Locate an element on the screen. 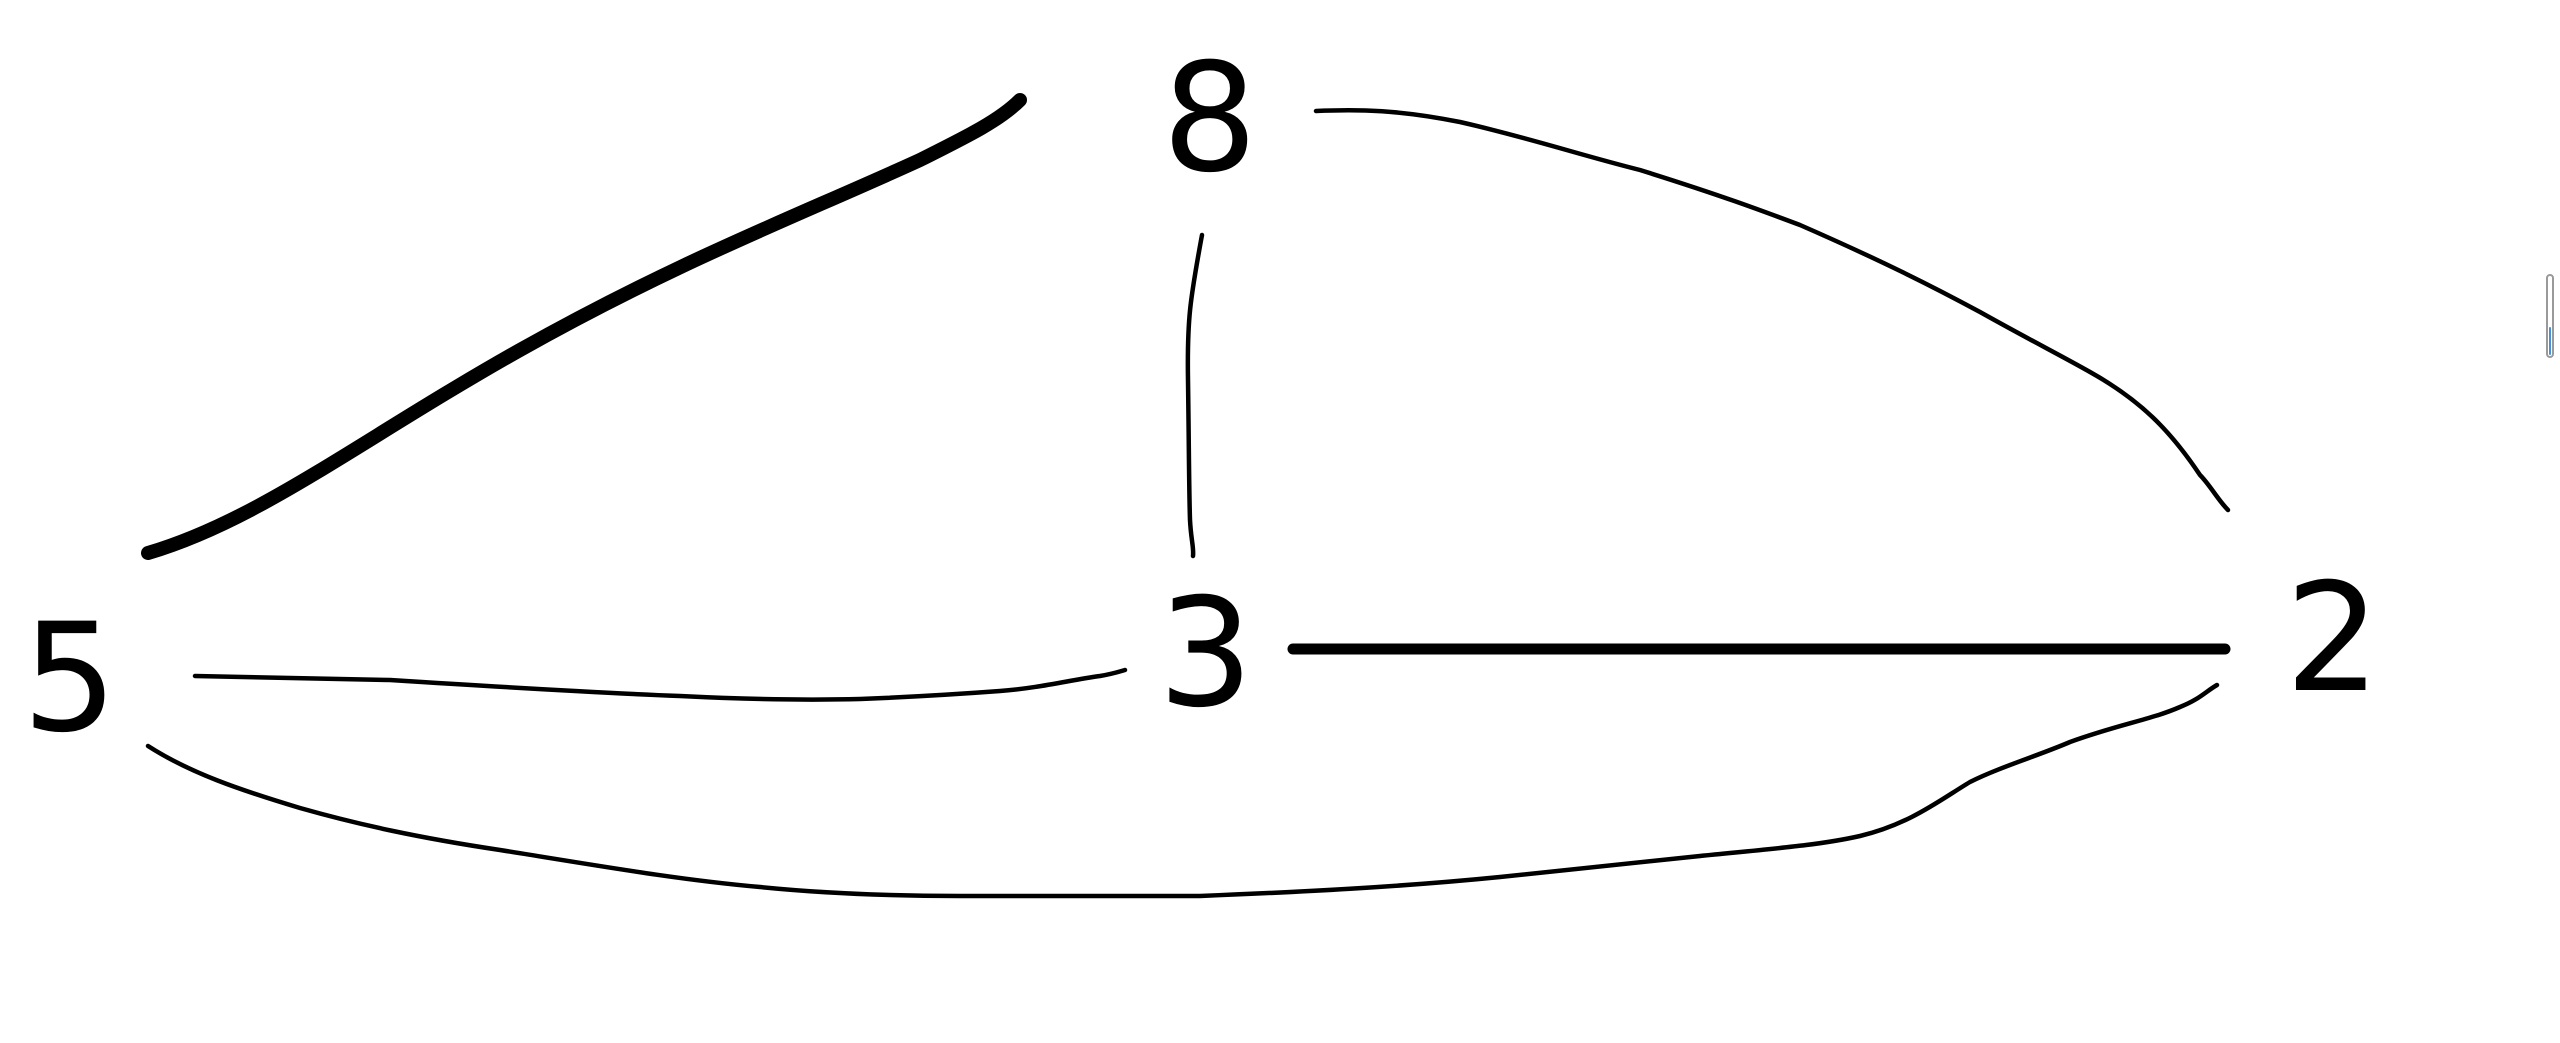  node-3: 3 is located at coordinates (1205, 654).